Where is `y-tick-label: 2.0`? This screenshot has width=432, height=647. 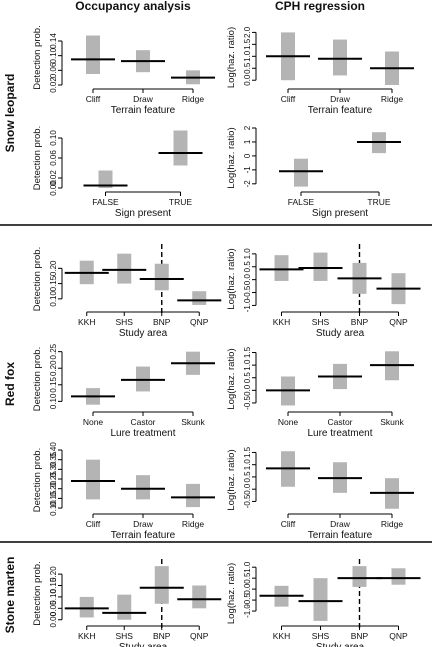
y-tick-label: 2.0 is located at coordinates (247, 32).